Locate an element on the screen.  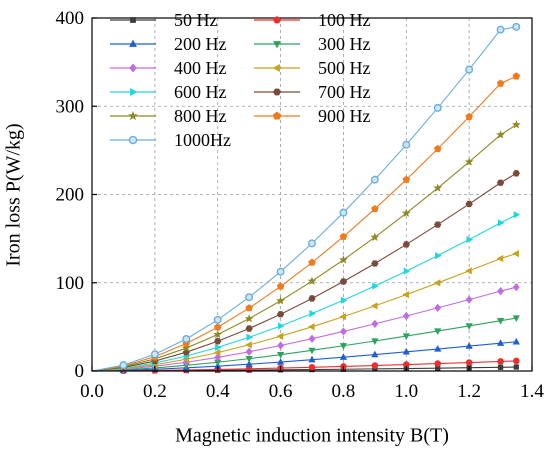
x-tick-label: 0.0 is located at coordinates (92, 391).